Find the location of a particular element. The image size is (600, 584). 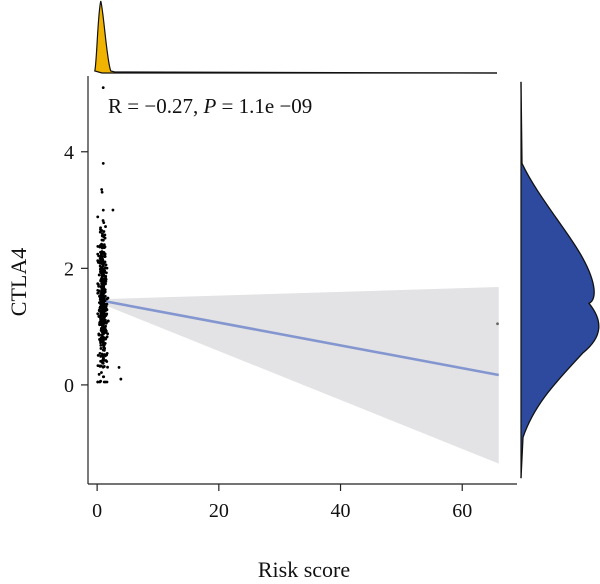

x-marginal-density is located at coordinates (296, 37).